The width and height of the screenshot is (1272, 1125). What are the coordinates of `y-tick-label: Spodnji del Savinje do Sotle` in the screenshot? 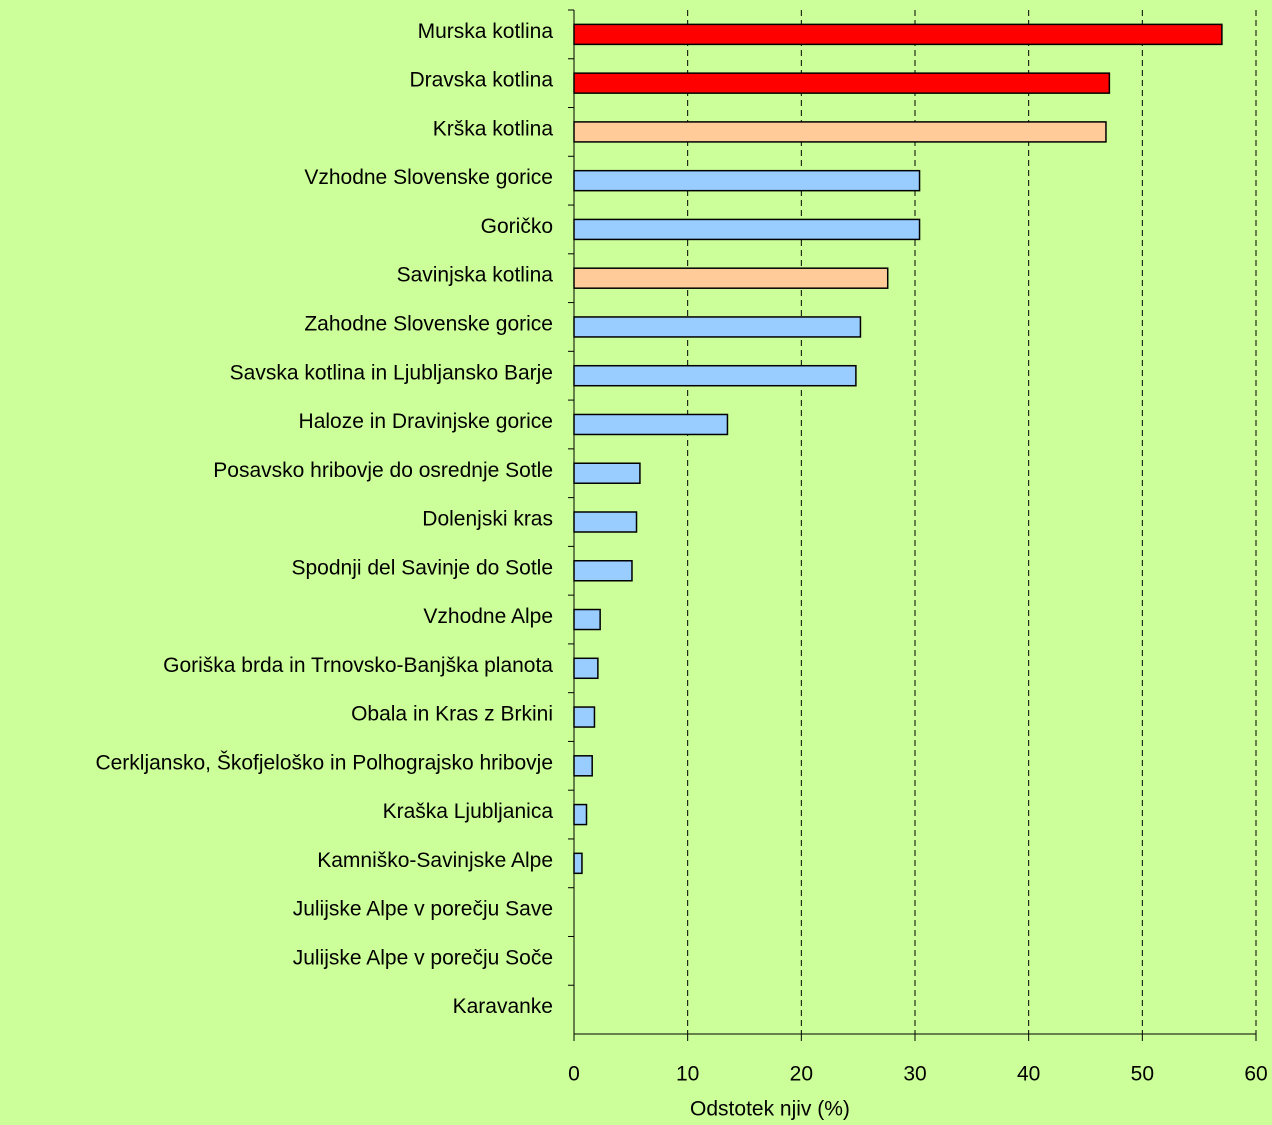 It's located at (422, 567).